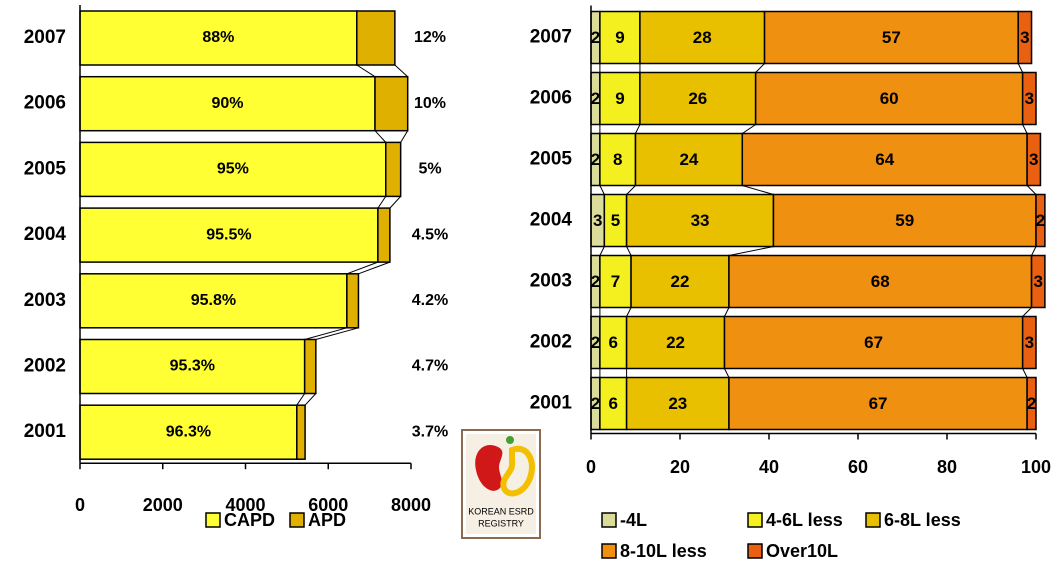 This screenshot has height=564, width=1058. I want to click on percent-label: 4.2%, so click(430, 300).